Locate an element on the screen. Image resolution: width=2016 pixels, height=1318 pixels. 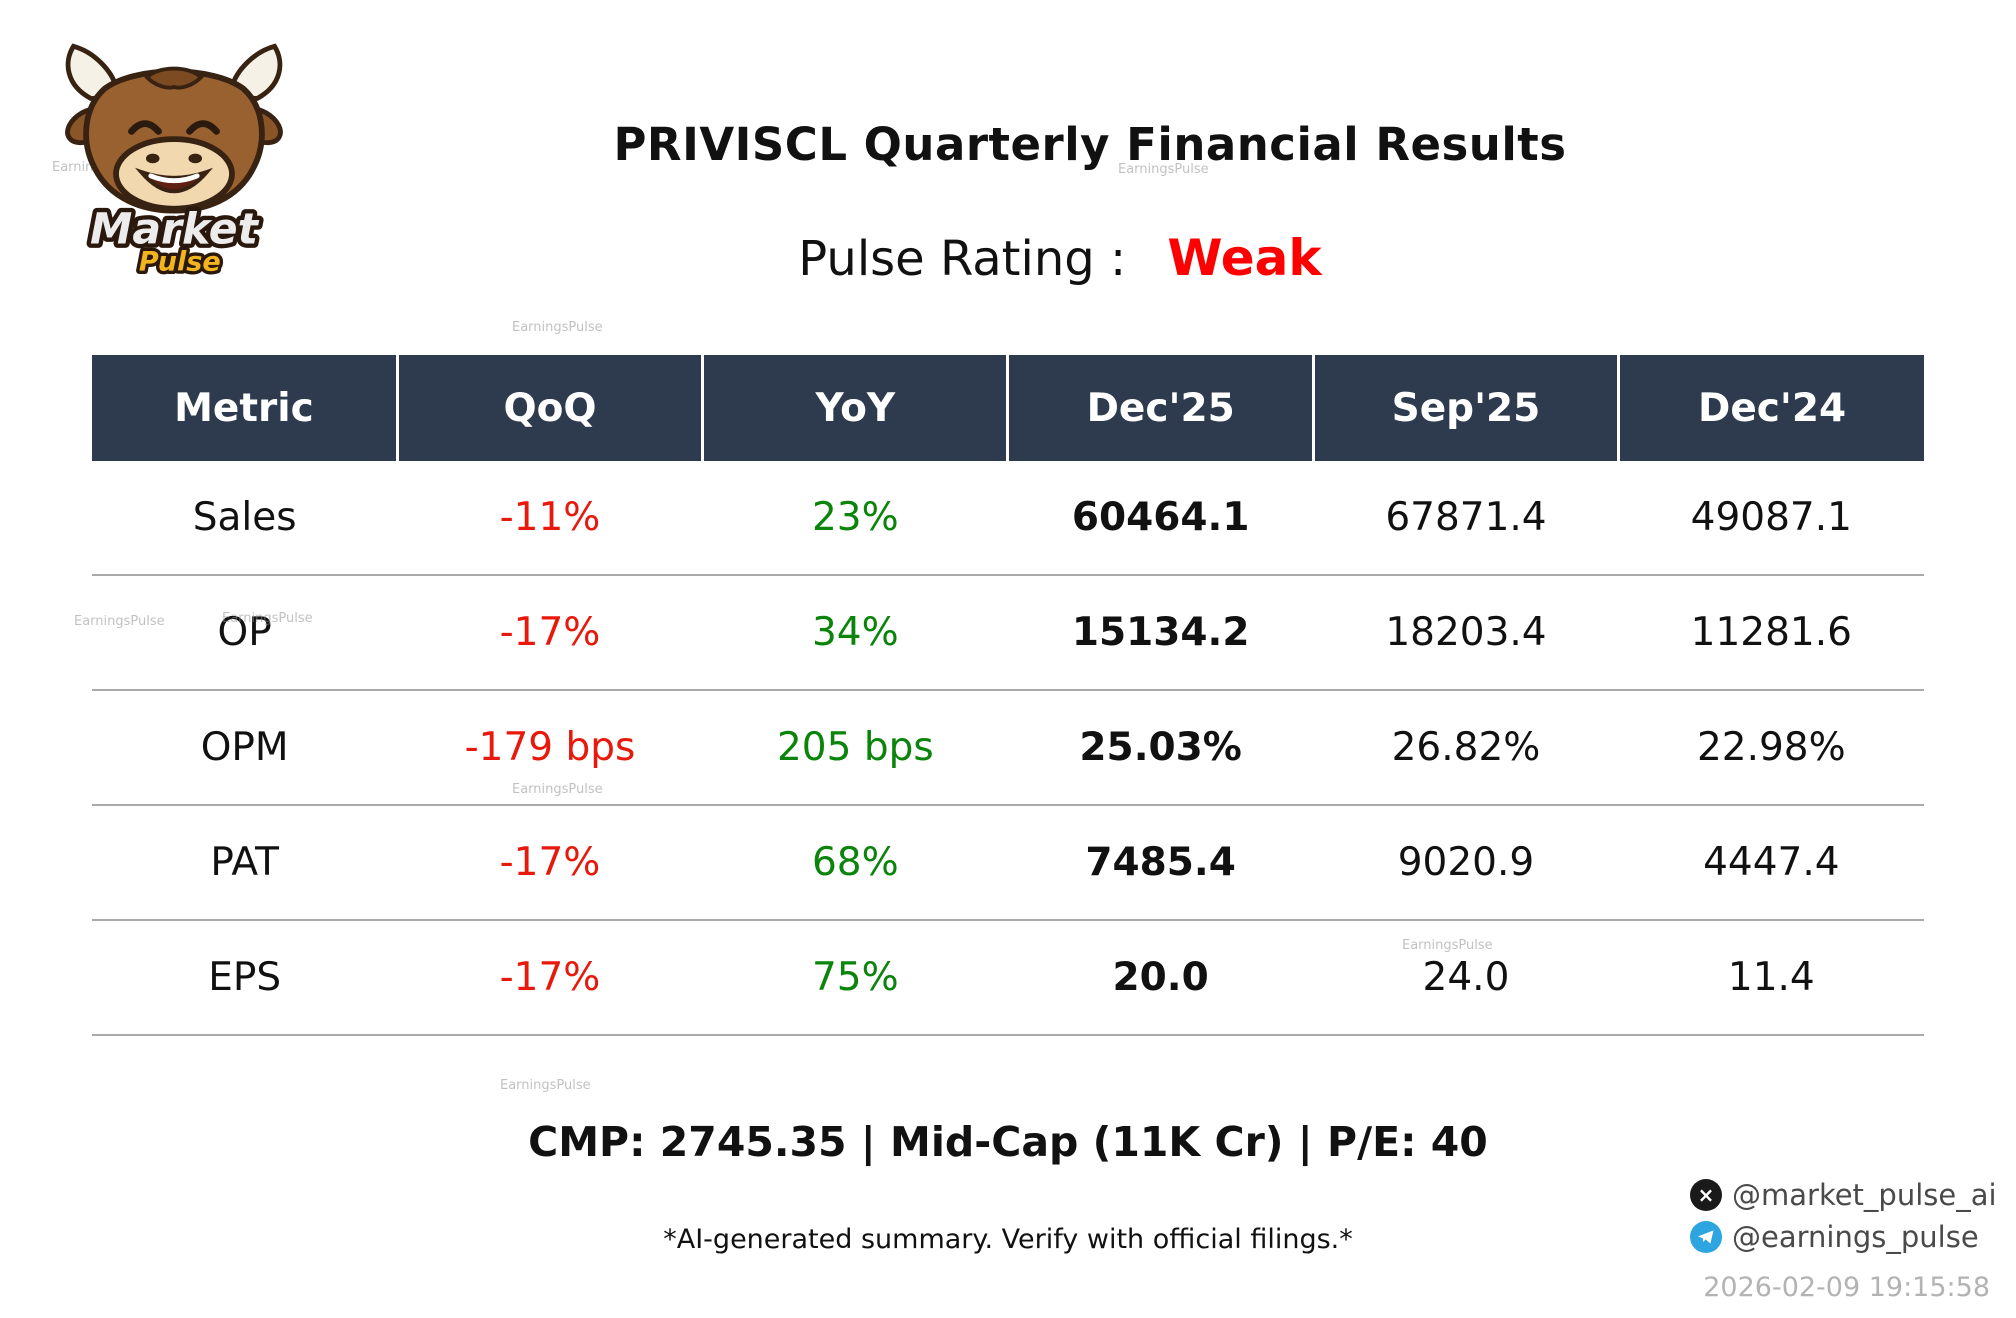
column-header-qoq: QoQ is located at coordinates (551, 408).